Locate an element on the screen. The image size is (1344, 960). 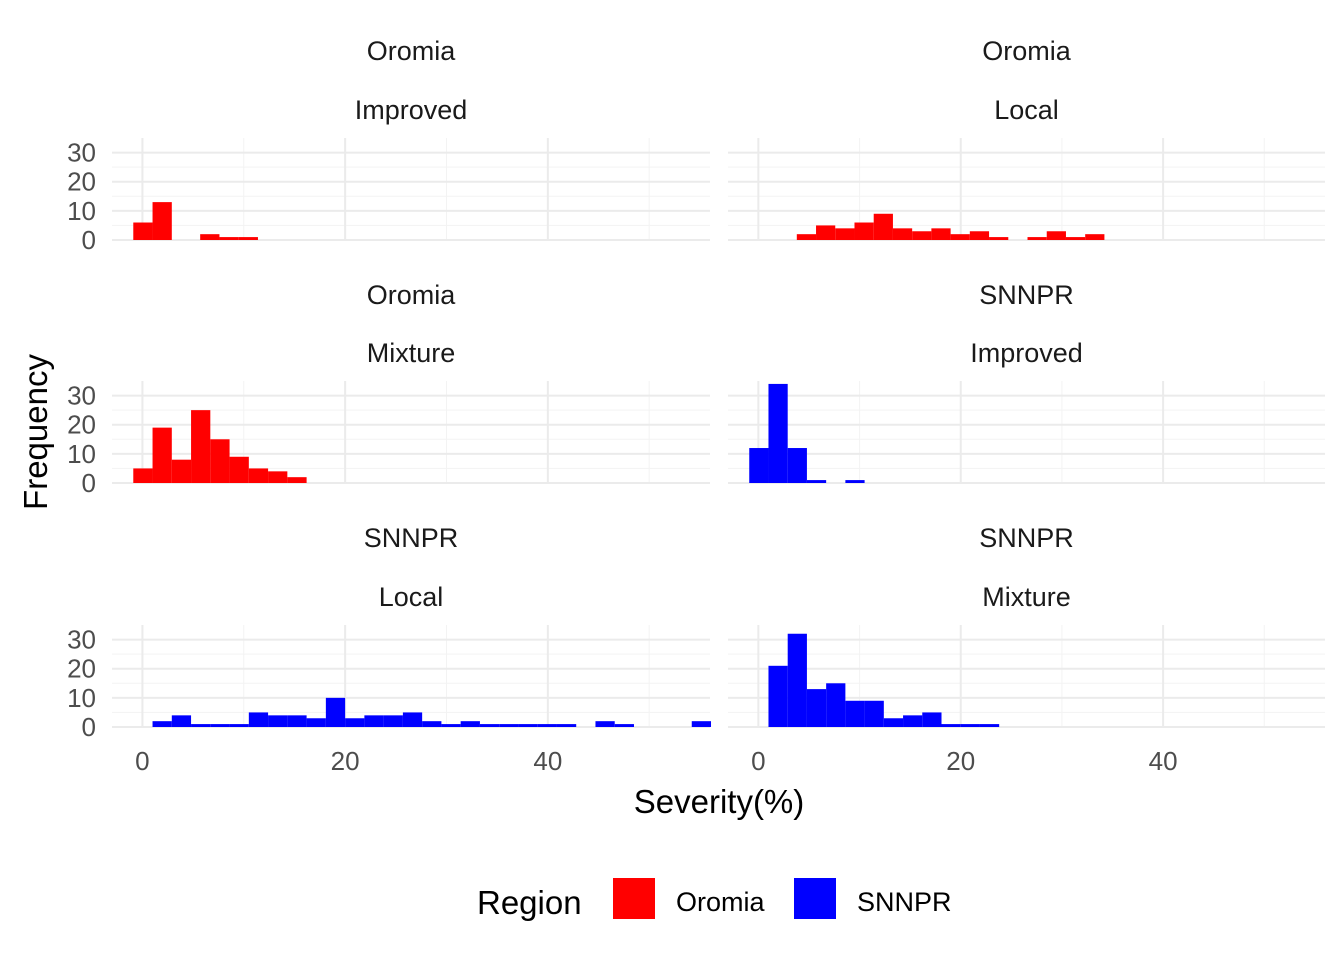
facet-strip-region: SNNPR is located at coordinates (411, 538).